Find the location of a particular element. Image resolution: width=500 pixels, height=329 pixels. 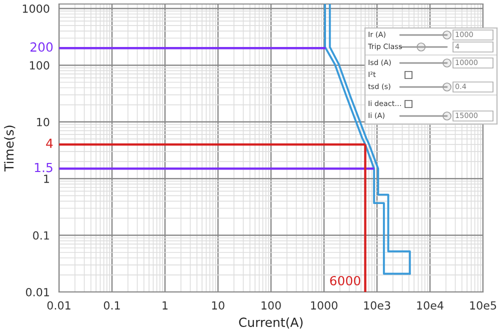

x-tick-label: 10e4 is located at coordinates (430, 305).